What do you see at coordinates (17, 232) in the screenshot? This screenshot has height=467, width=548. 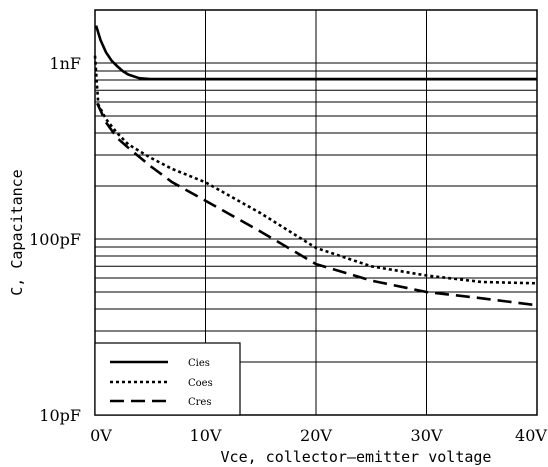 I see `y-axis-title: C, Capacitance` at bounding box center [17, 232].